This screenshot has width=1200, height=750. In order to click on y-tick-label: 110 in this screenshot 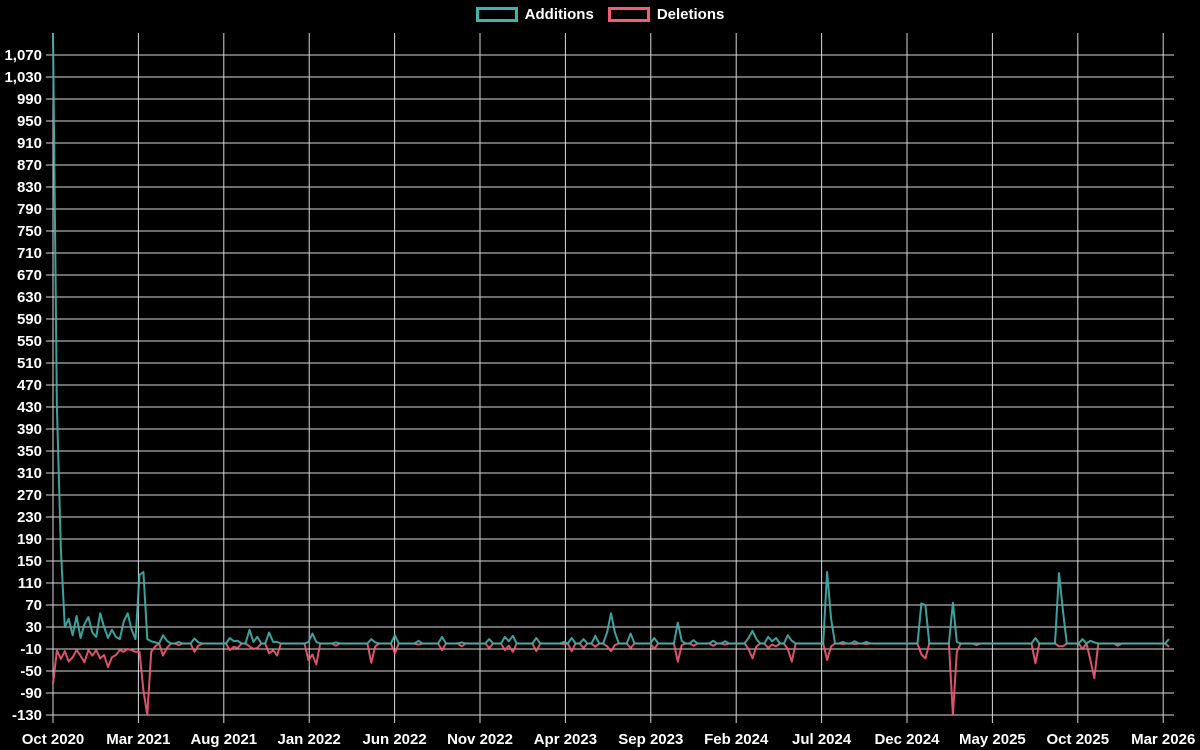, I will do `click(30, 583)`.